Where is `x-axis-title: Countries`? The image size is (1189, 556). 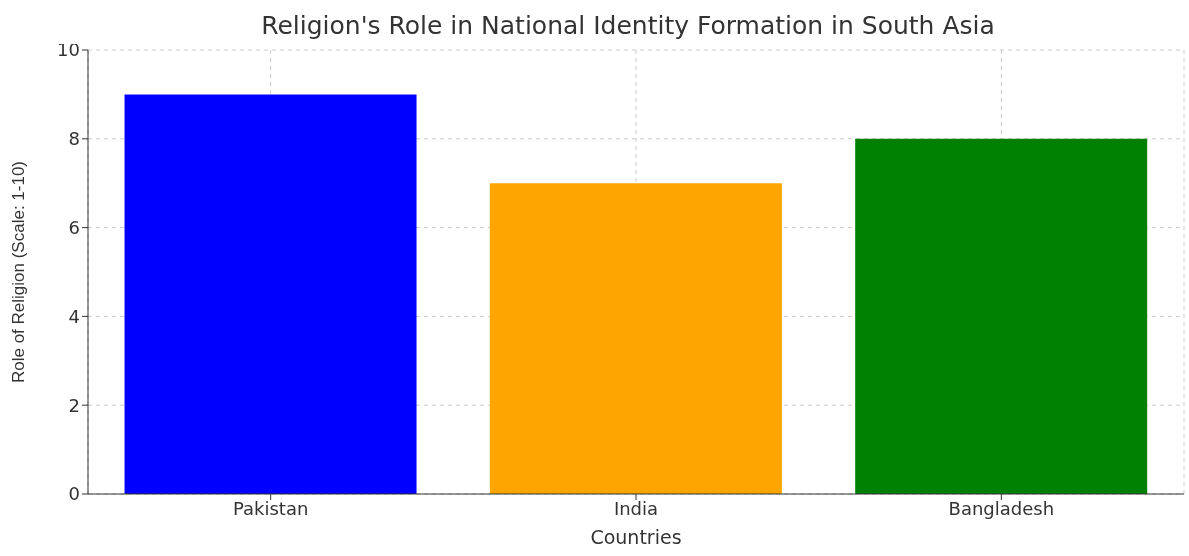
x-axis-title: Countries is located at coordinates (636, 537).